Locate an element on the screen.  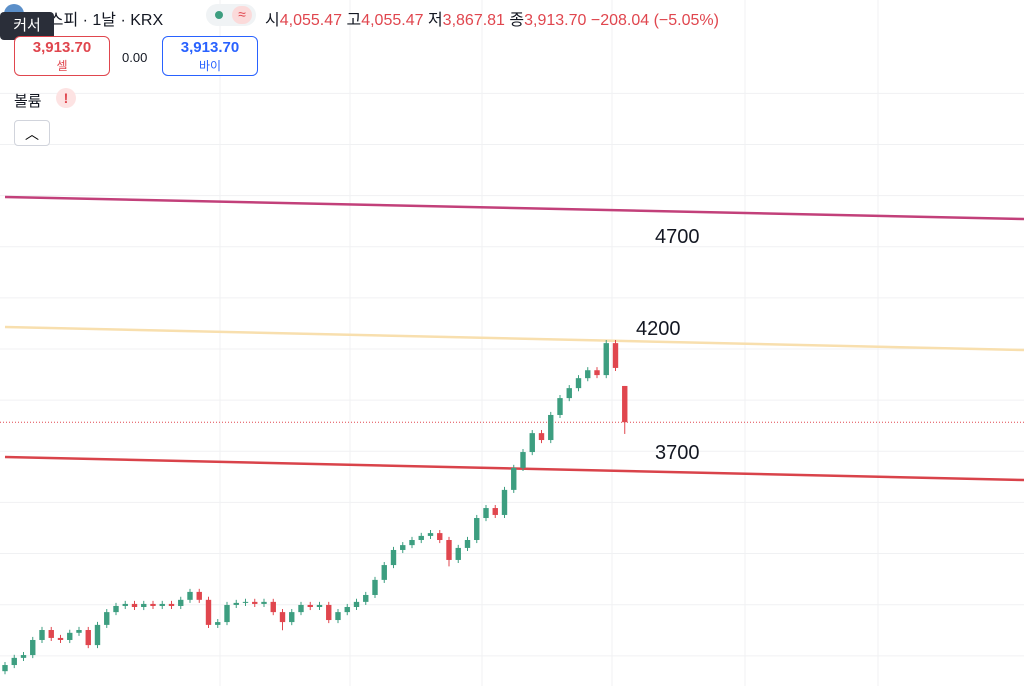
sell-price: 3,913.70 is located at coordinates (62, 47).